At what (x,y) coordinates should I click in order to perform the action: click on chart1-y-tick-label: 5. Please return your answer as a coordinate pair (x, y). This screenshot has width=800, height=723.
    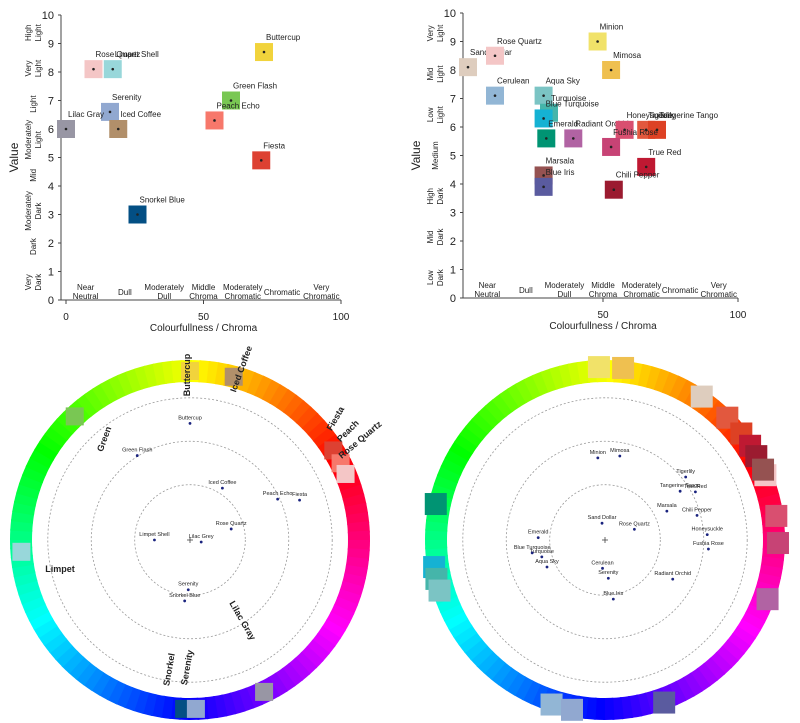
    Looking at the image, I should click on (51, 159).